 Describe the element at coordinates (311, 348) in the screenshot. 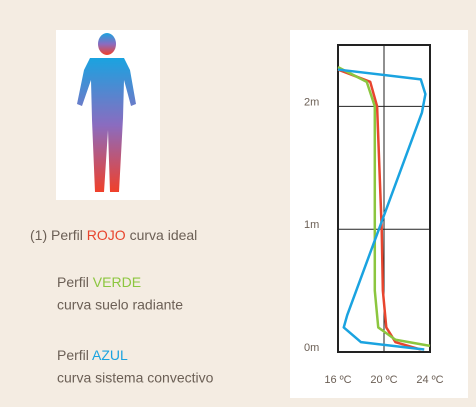

I see `y-tick-label: 0m` at that location.